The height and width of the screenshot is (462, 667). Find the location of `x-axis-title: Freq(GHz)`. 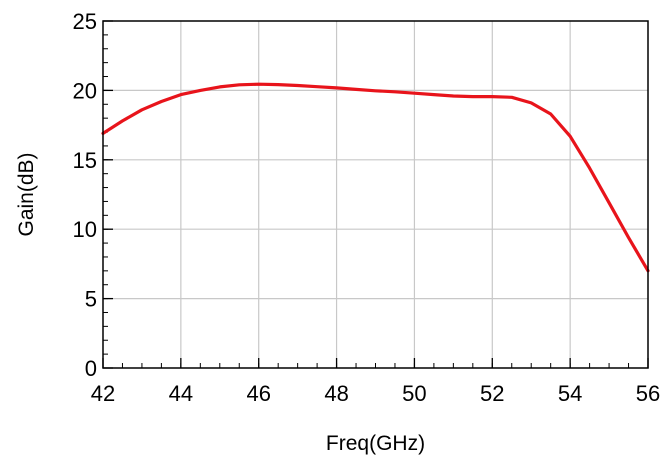

x-axis-title: Freq(GHz) is located at coordinates (375, 443).